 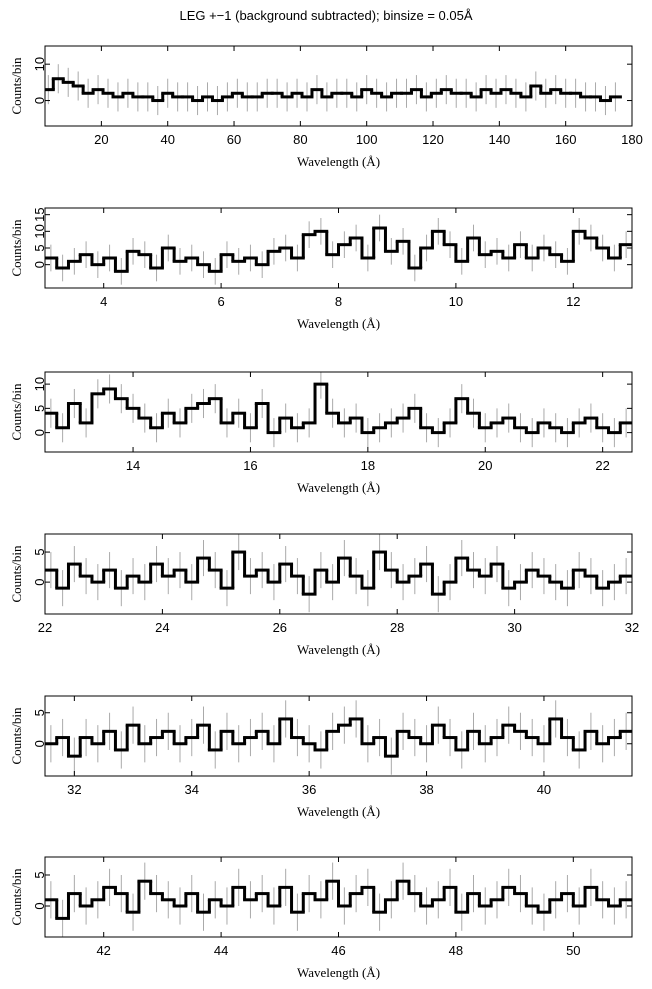 What do you see at coordinates (300, 139) in the screenshot?
I see `x-tick-label: 80` at bounding box center [300, 139].